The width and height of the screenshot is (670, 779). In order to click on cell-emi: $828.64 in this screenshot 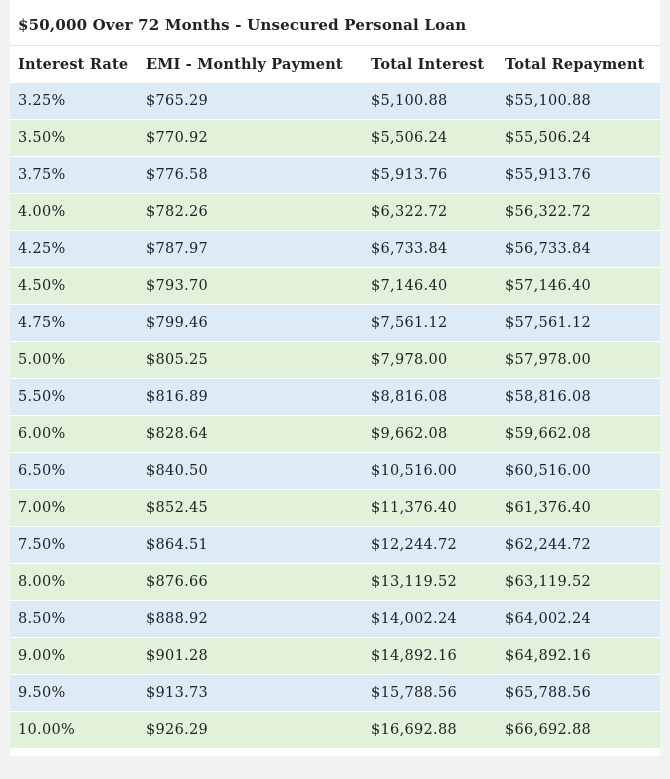, I will do `click(250, 434)`.